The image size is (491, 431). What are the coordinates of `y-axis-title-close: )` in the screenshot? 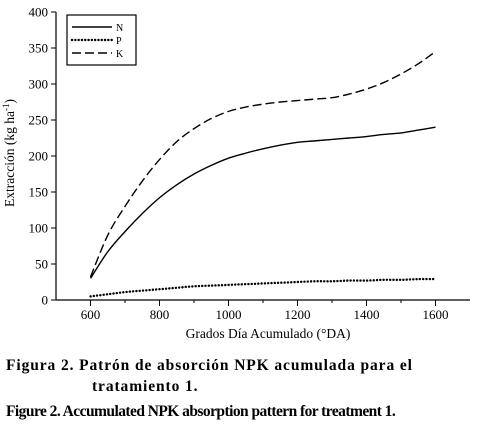 It's located at (9, 101).